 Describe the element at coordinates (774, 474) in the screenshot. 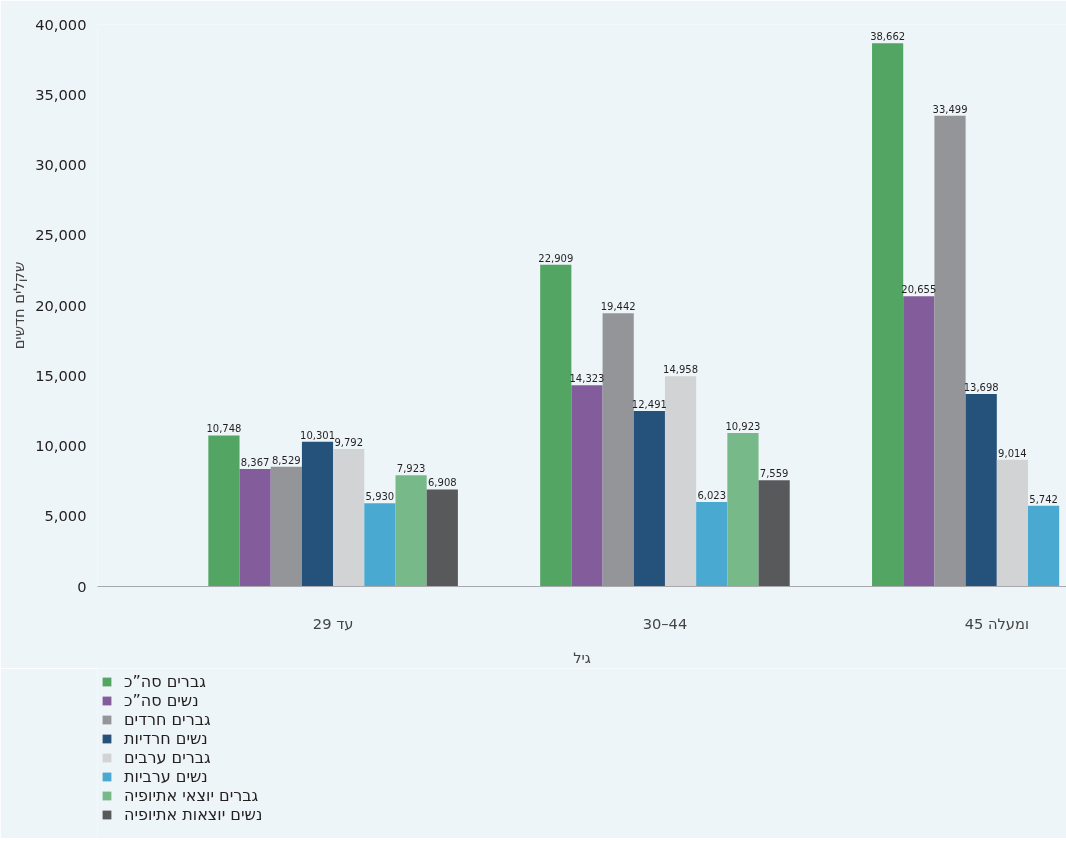

I see `data-label: 7,559` at that location.